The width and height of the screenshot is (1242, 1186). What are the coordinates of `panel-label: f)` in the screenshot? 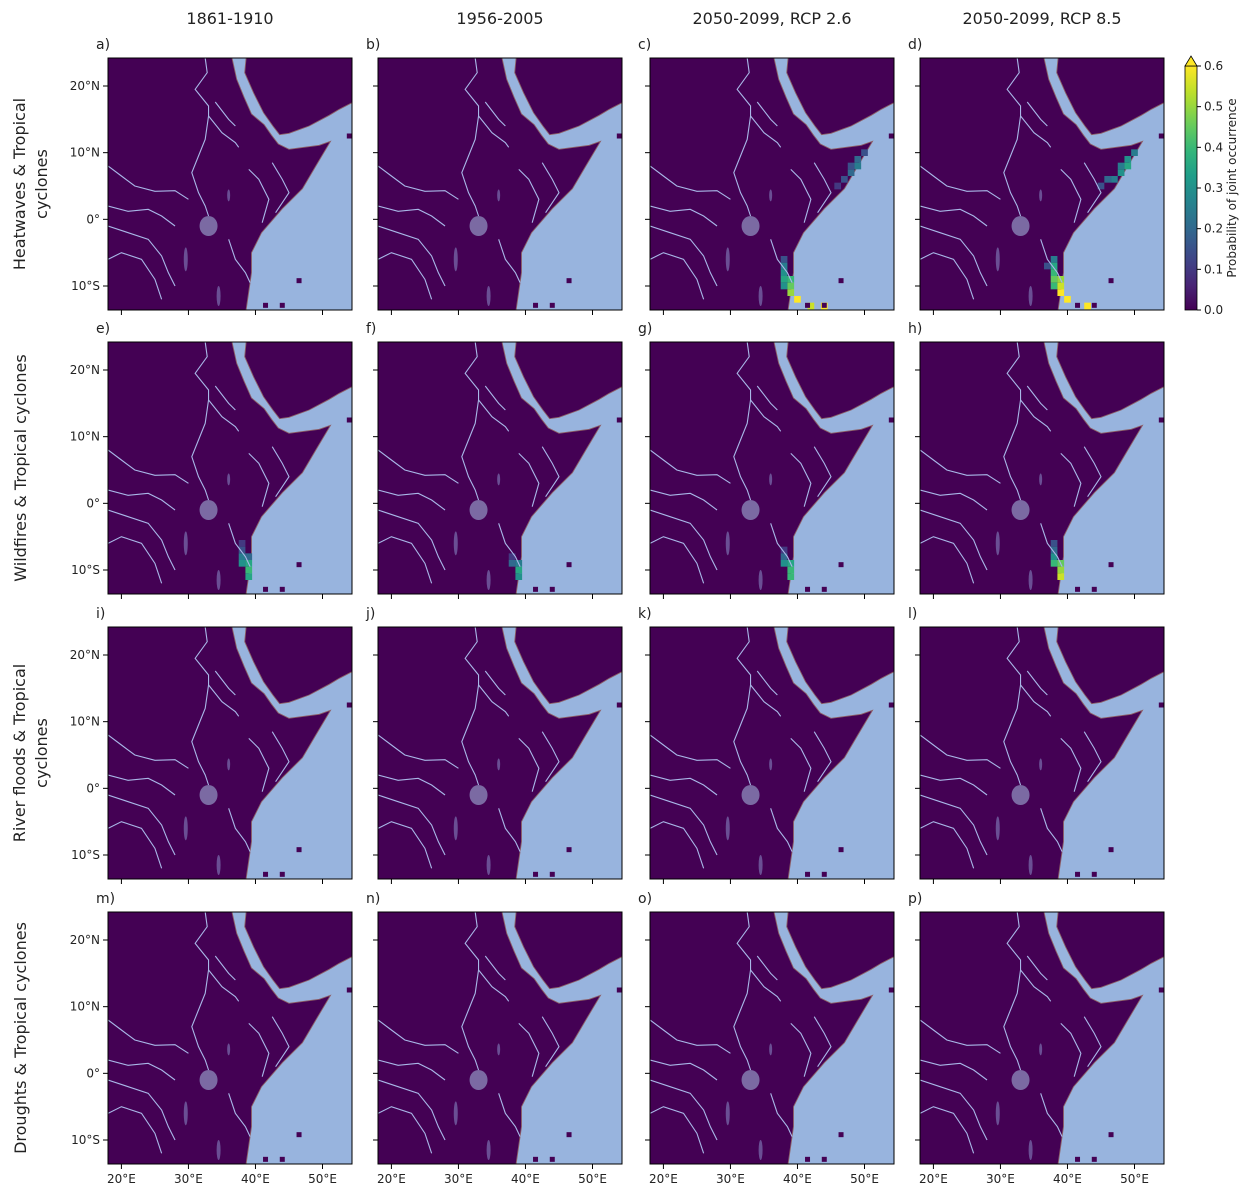 It's located at (371, 329).